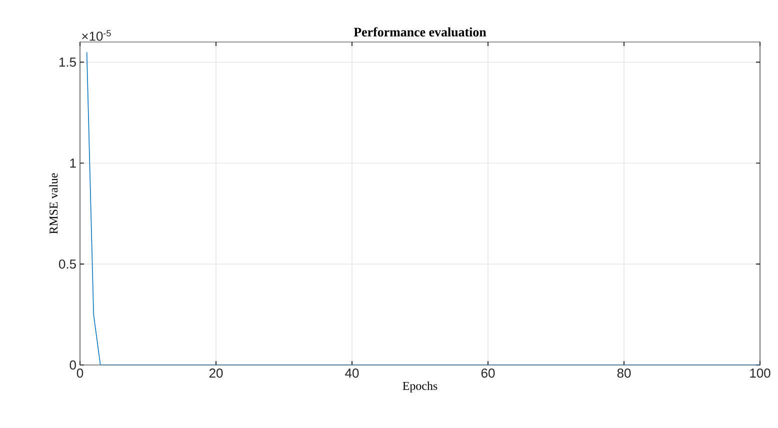 This screenshot has height=428, width=778. What do you see at coordinates (420, 387) in the screenshot?
I see `x-axis-title: Epochs` at bounding box center [420, 387].